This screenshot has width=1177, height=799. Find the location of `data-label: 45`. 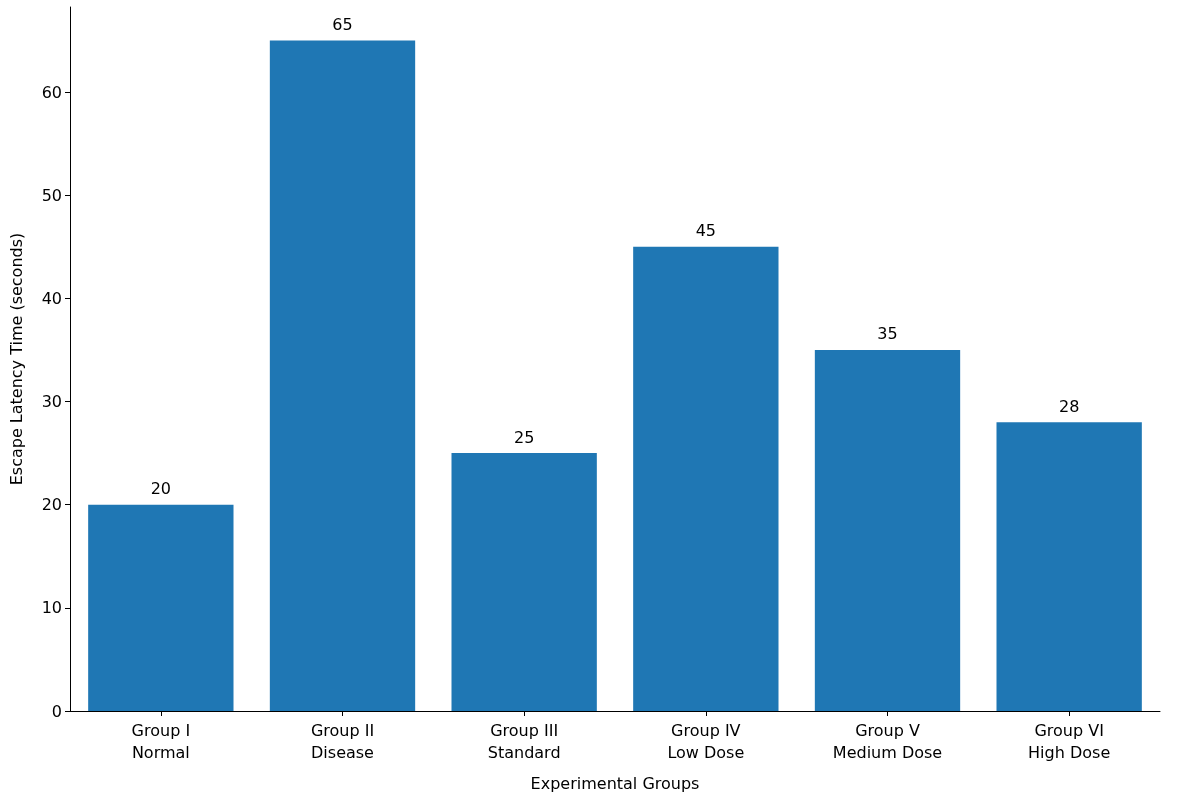

data-label: 45 is located at coordinates (706, 231).